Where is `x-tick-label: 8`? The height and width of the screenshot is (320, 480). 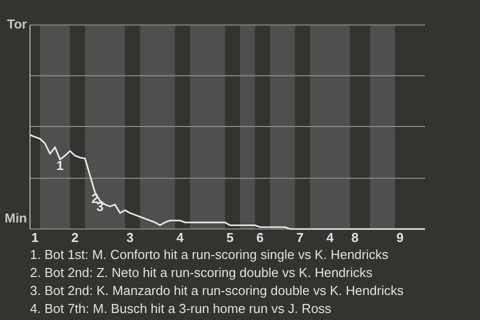
x-tick-label: 8 is located at coordinates (355, 237).